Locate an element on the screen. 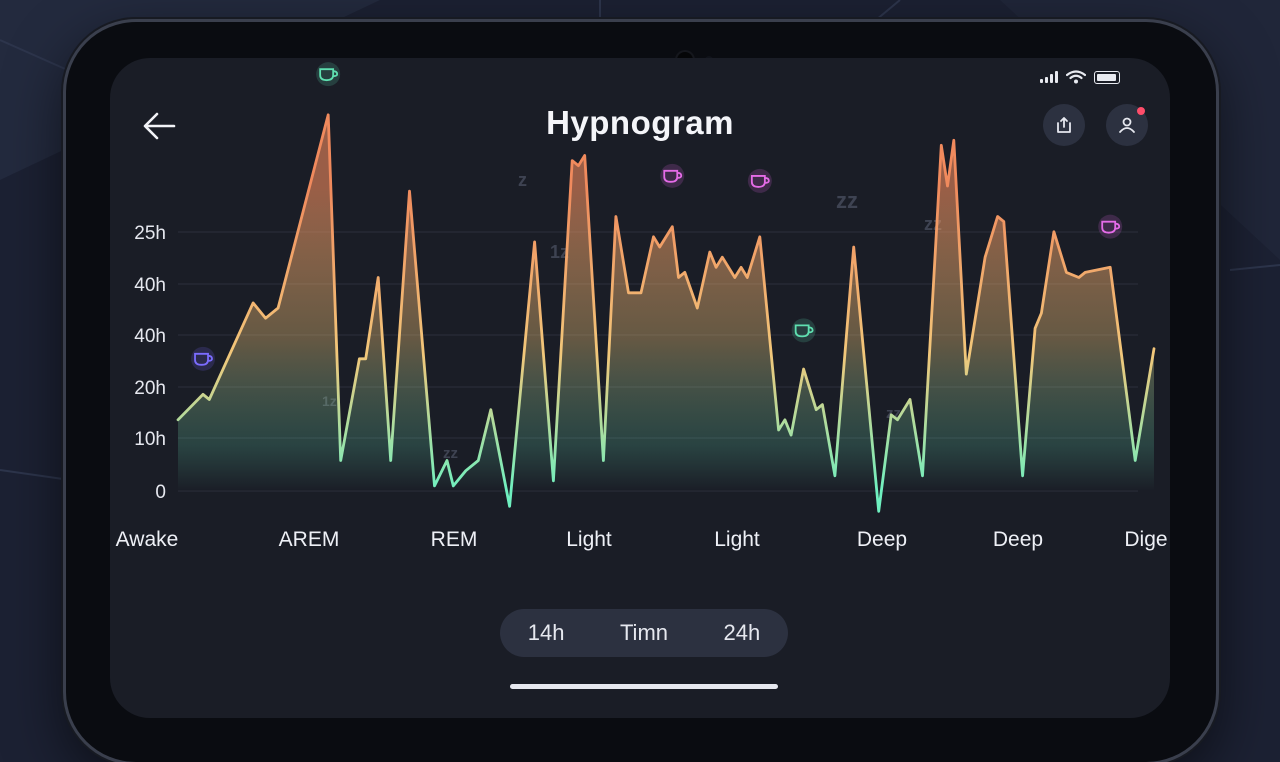 Image resolution: width=1280 pixels, height=762 pixels. x-axis-label: AREM is located at coordinates (309, 539).